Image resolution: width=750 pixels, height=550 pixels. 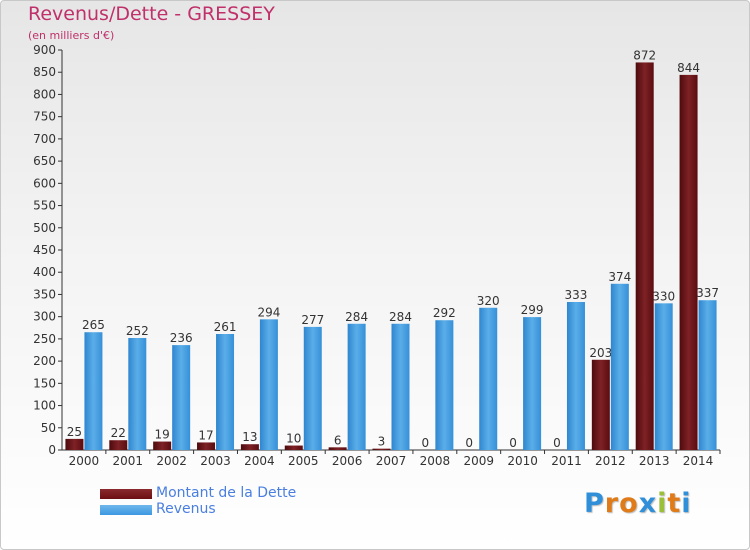 What do you see at coordinates (268, 312) in the screenshot?
I see `data-label-revenus: 294` at bounding box center [268, 312].